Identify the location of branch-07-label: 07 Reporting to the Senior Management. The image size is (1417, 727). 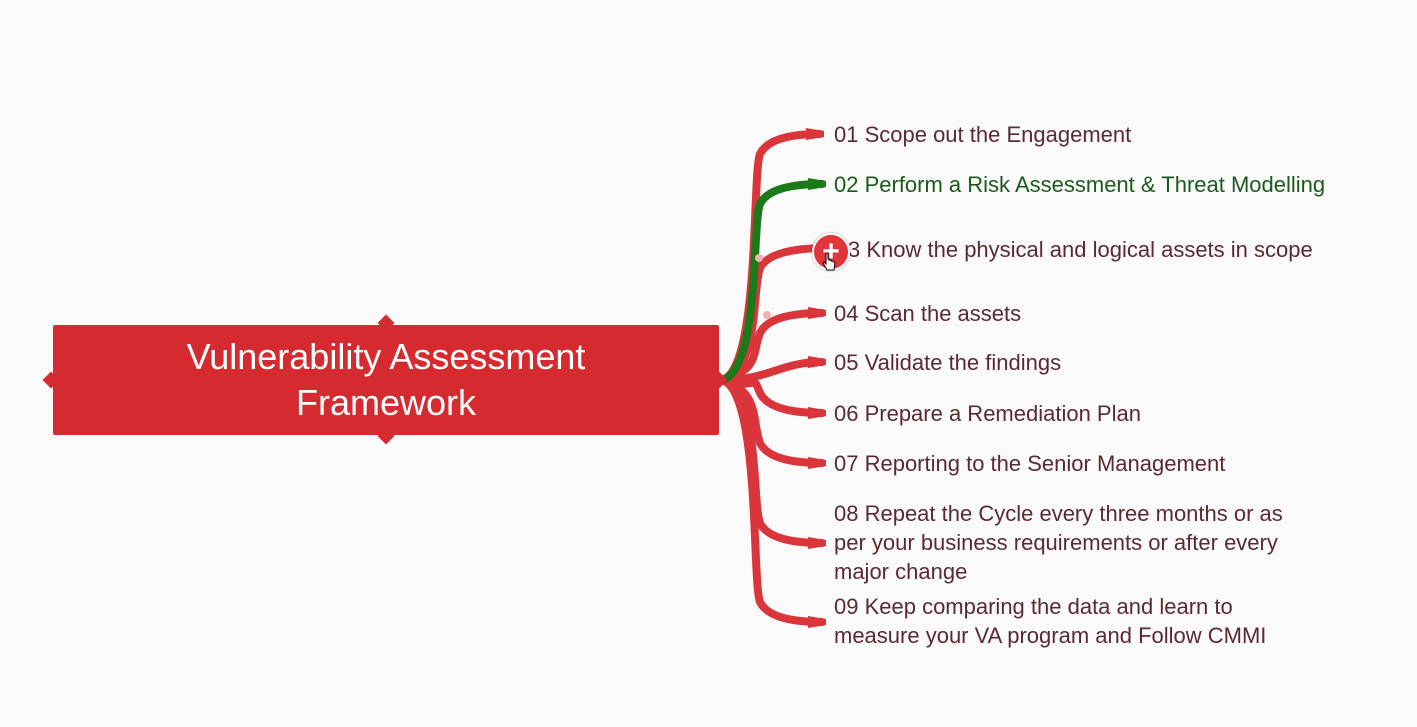
(1030, 463).